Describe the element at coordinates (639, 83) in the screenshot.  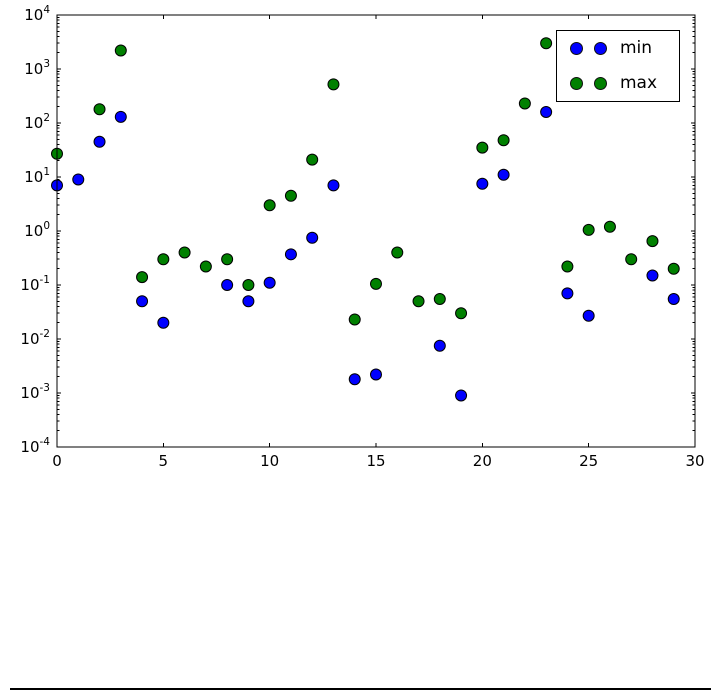
I see `legend-label-max: max` at that location.